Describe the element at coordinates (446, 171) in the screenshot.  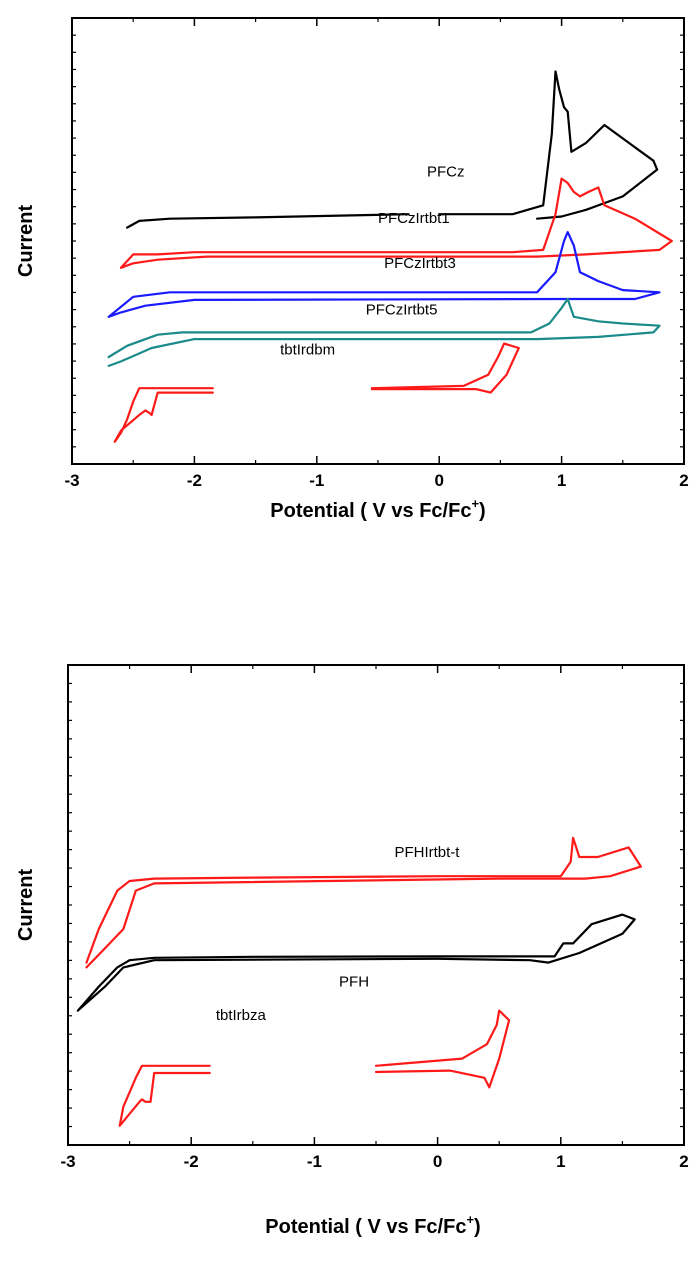
I see `curve-label: PFCz` at that location.